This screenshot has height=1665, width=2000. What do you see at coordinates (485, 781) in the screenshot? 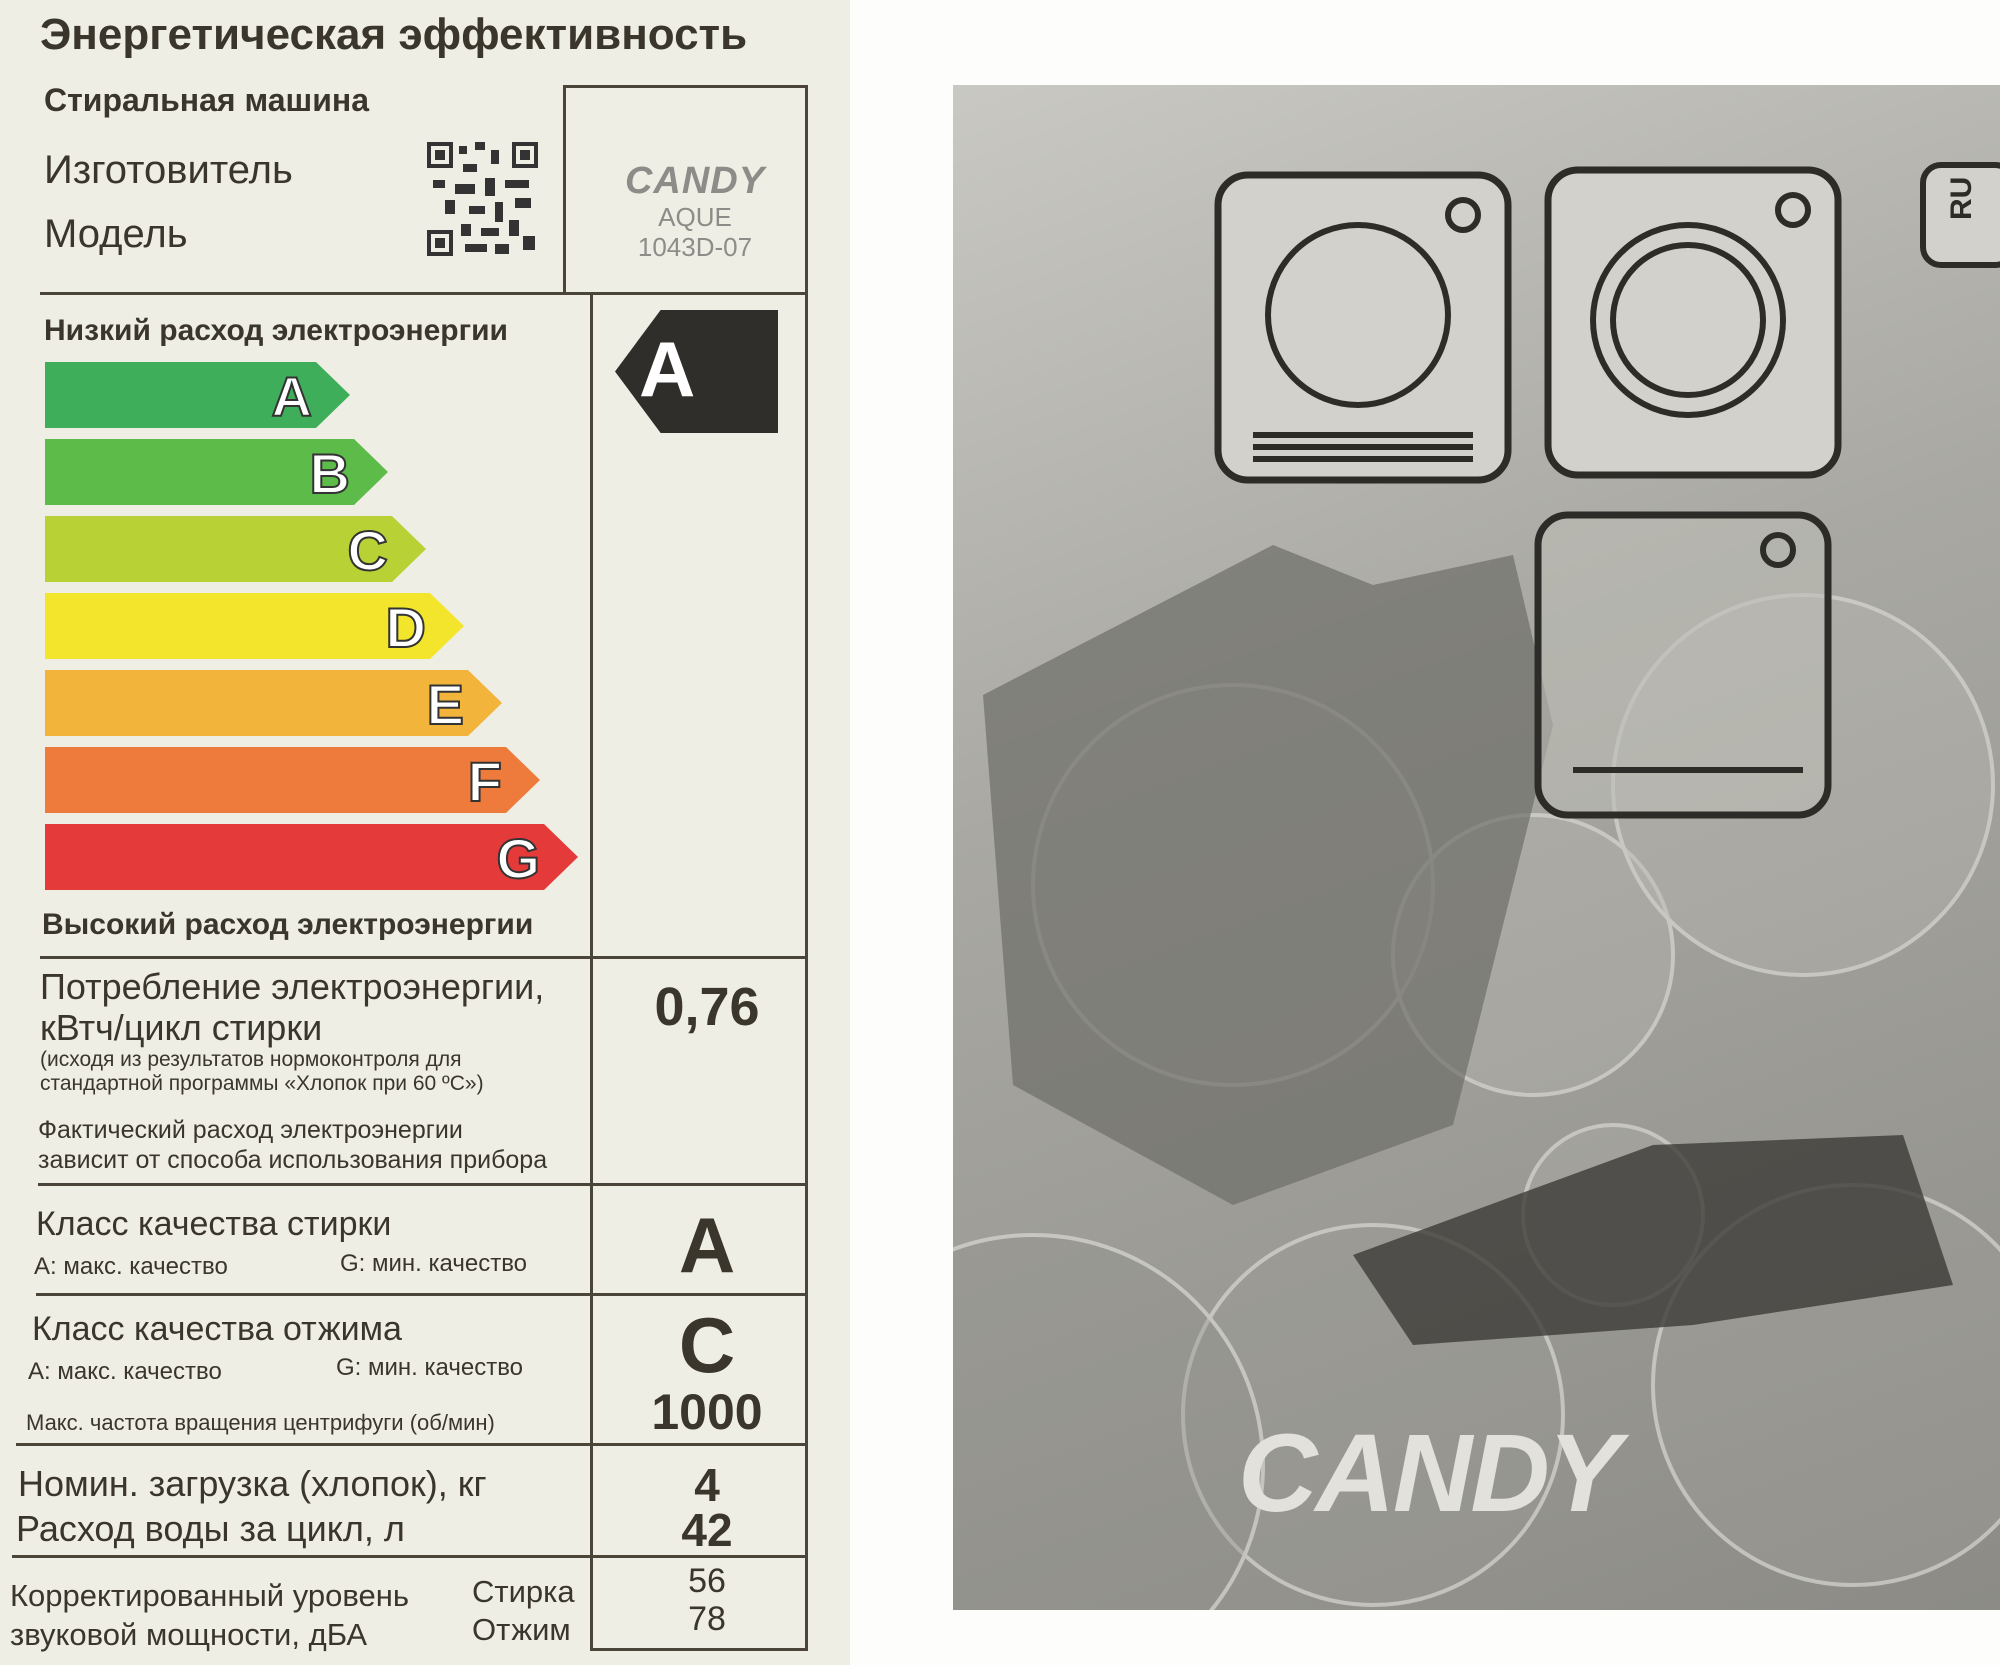
I see `energy-bar-letter: F` at bounding box center [485, 781].